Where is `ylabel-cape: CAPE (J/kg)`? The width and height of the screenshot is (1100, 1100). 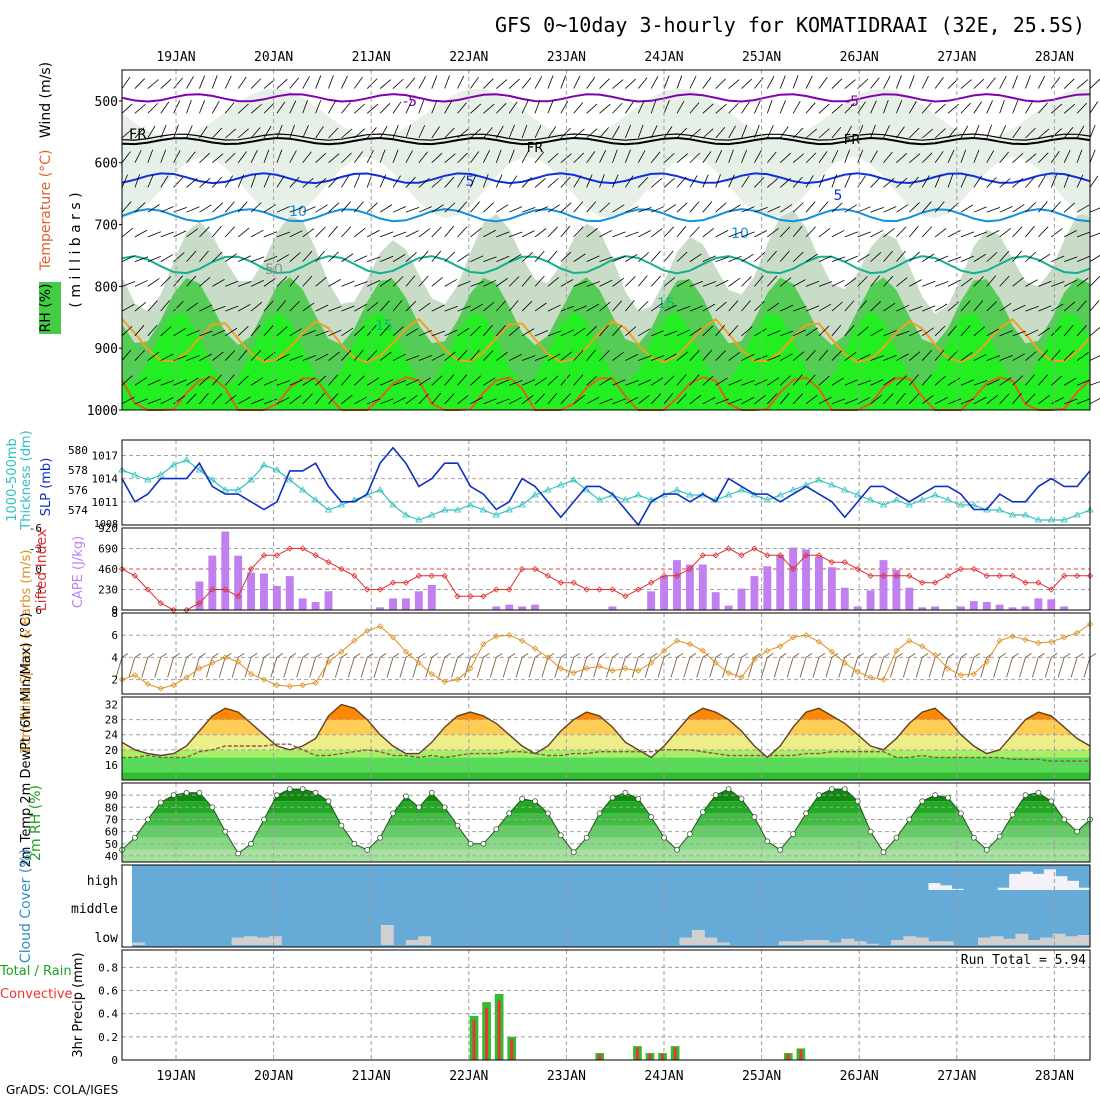 ylabel-cape: CAPE (J/kg) is located at coordinates (78, 572).